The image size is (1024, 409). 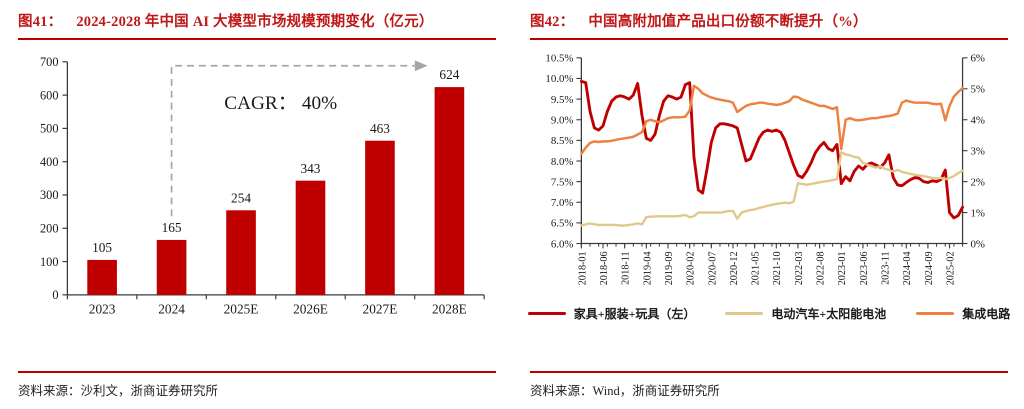 I want to click on x-tick-label: 2024-04, so click(x=907, y=268).